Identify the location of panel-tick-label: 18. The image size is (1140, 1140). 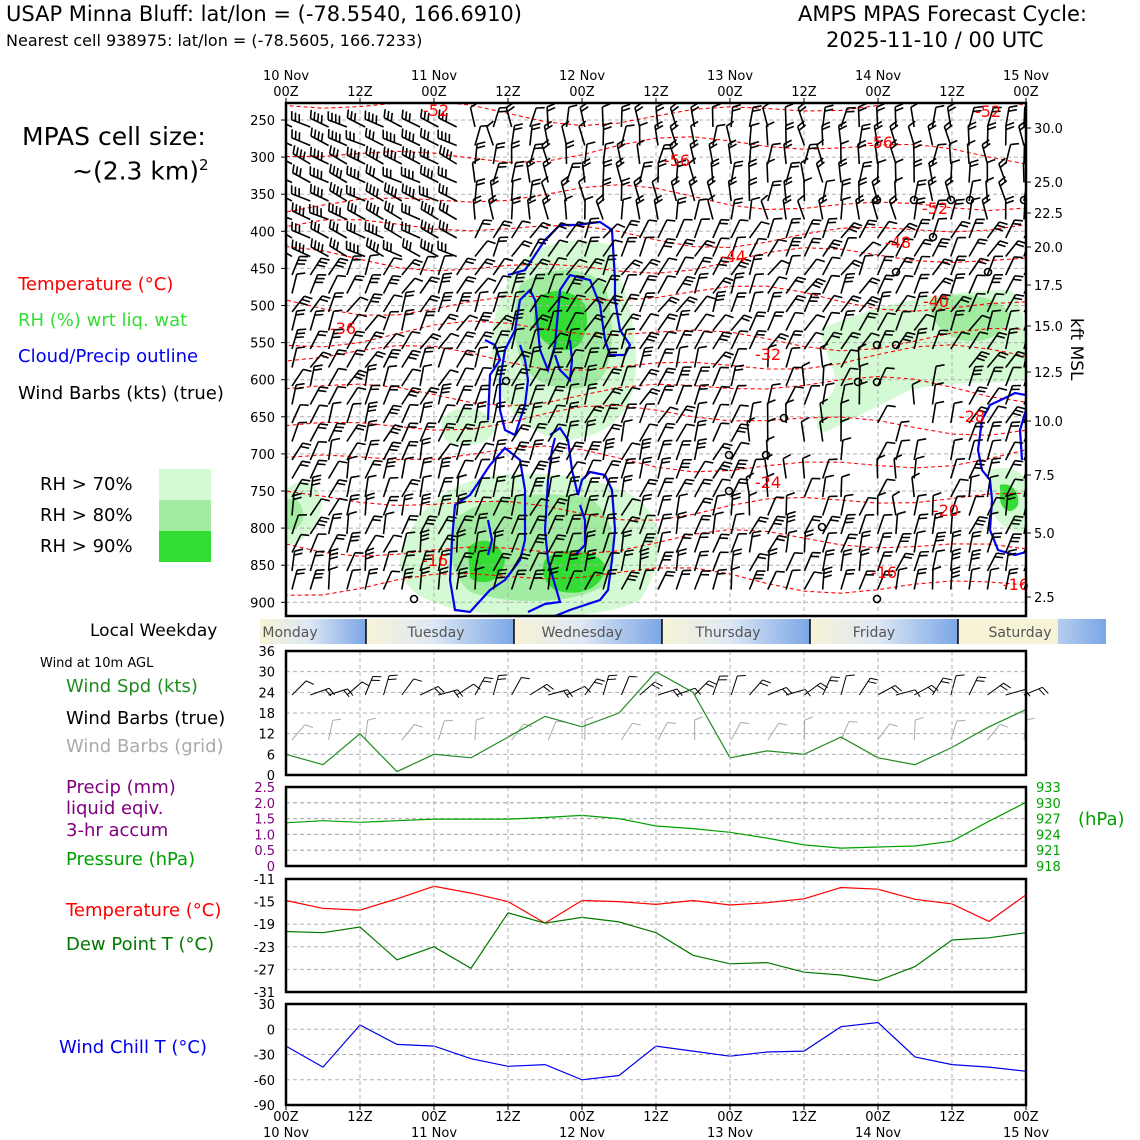
(266, 714).